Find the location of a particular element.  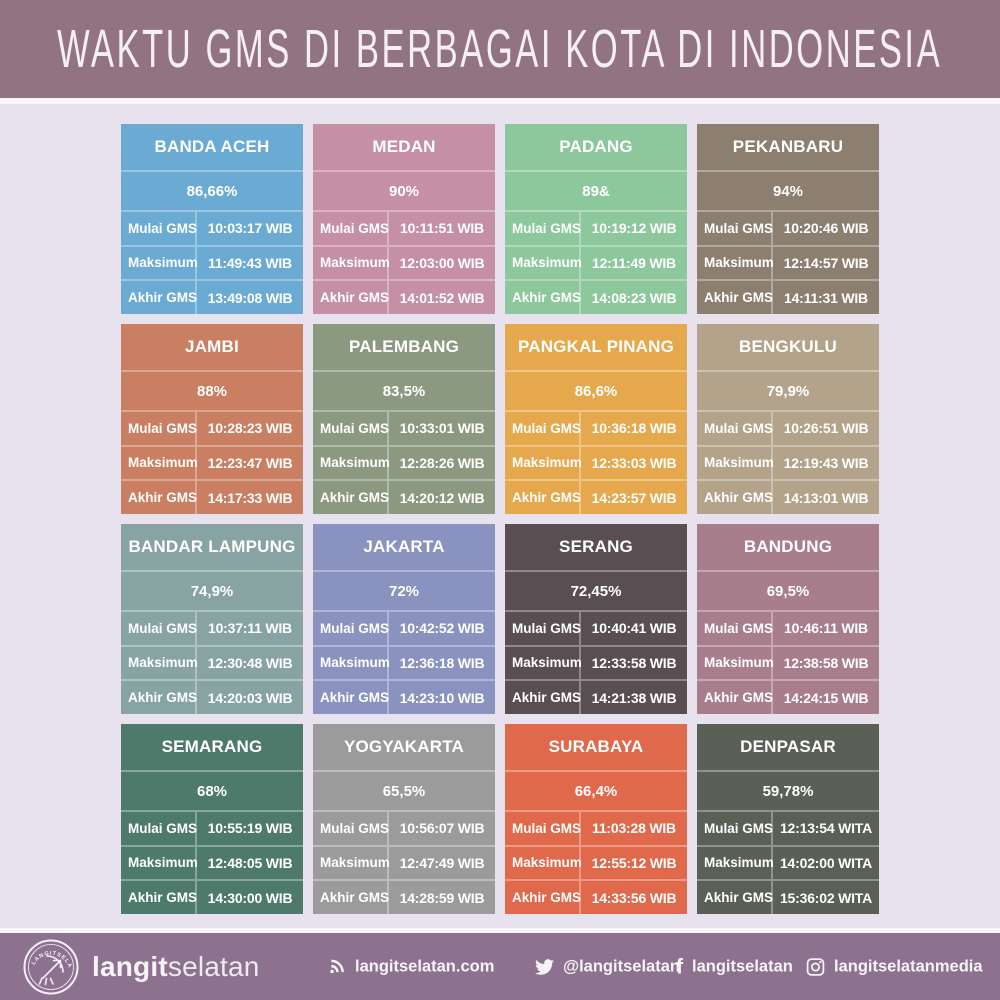

akhir-gms-row: Akhir GMS 14:23:57 WIB is located at coordinates (596, 497).